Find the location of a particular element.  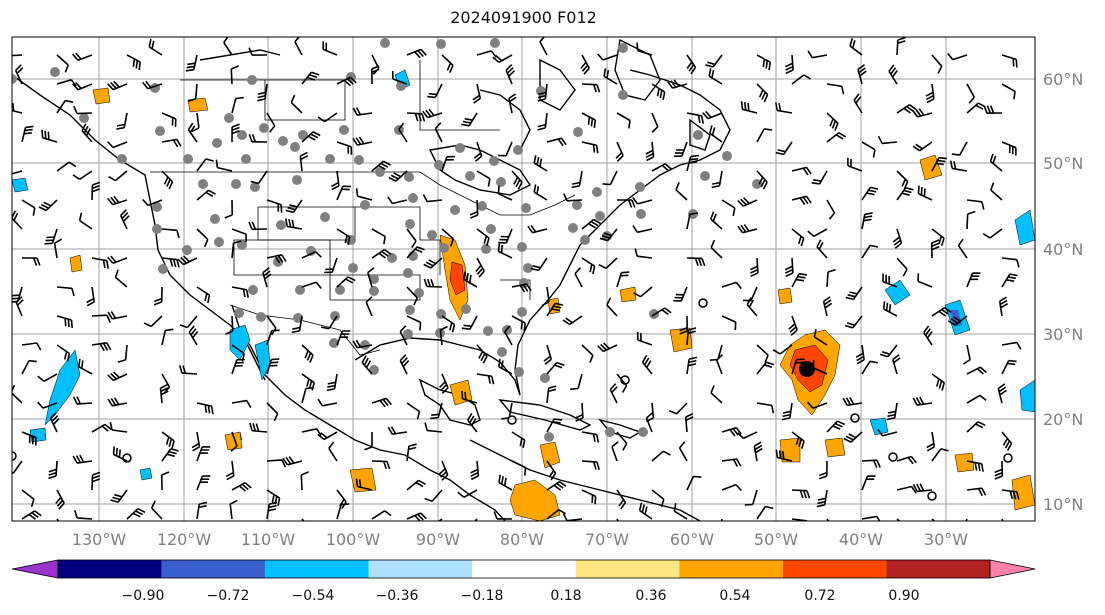

colorbar-tick-label: −0.90 is located at coordinates (143, 596).